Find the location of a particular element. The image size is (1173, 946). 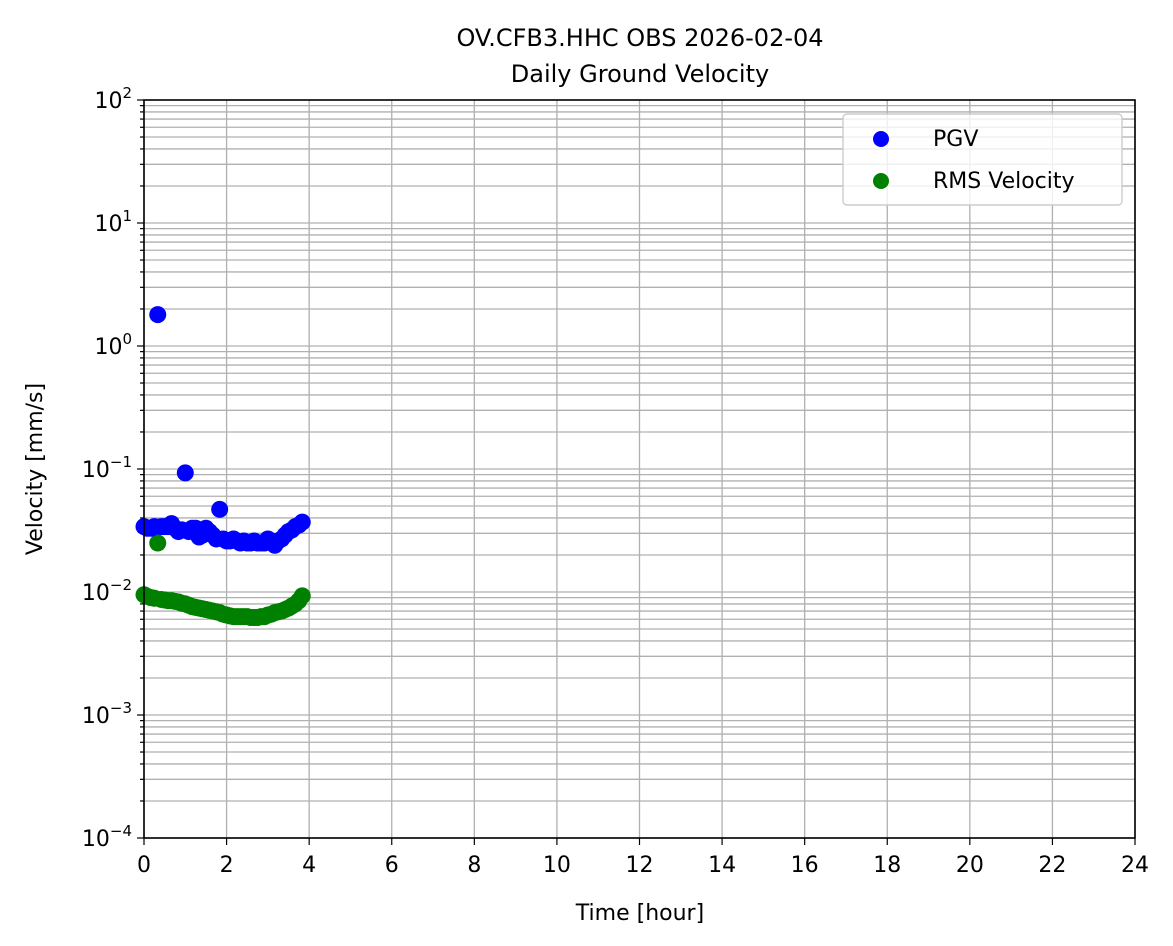

x-tick-label: 2 is located at coordinates (227, 865).